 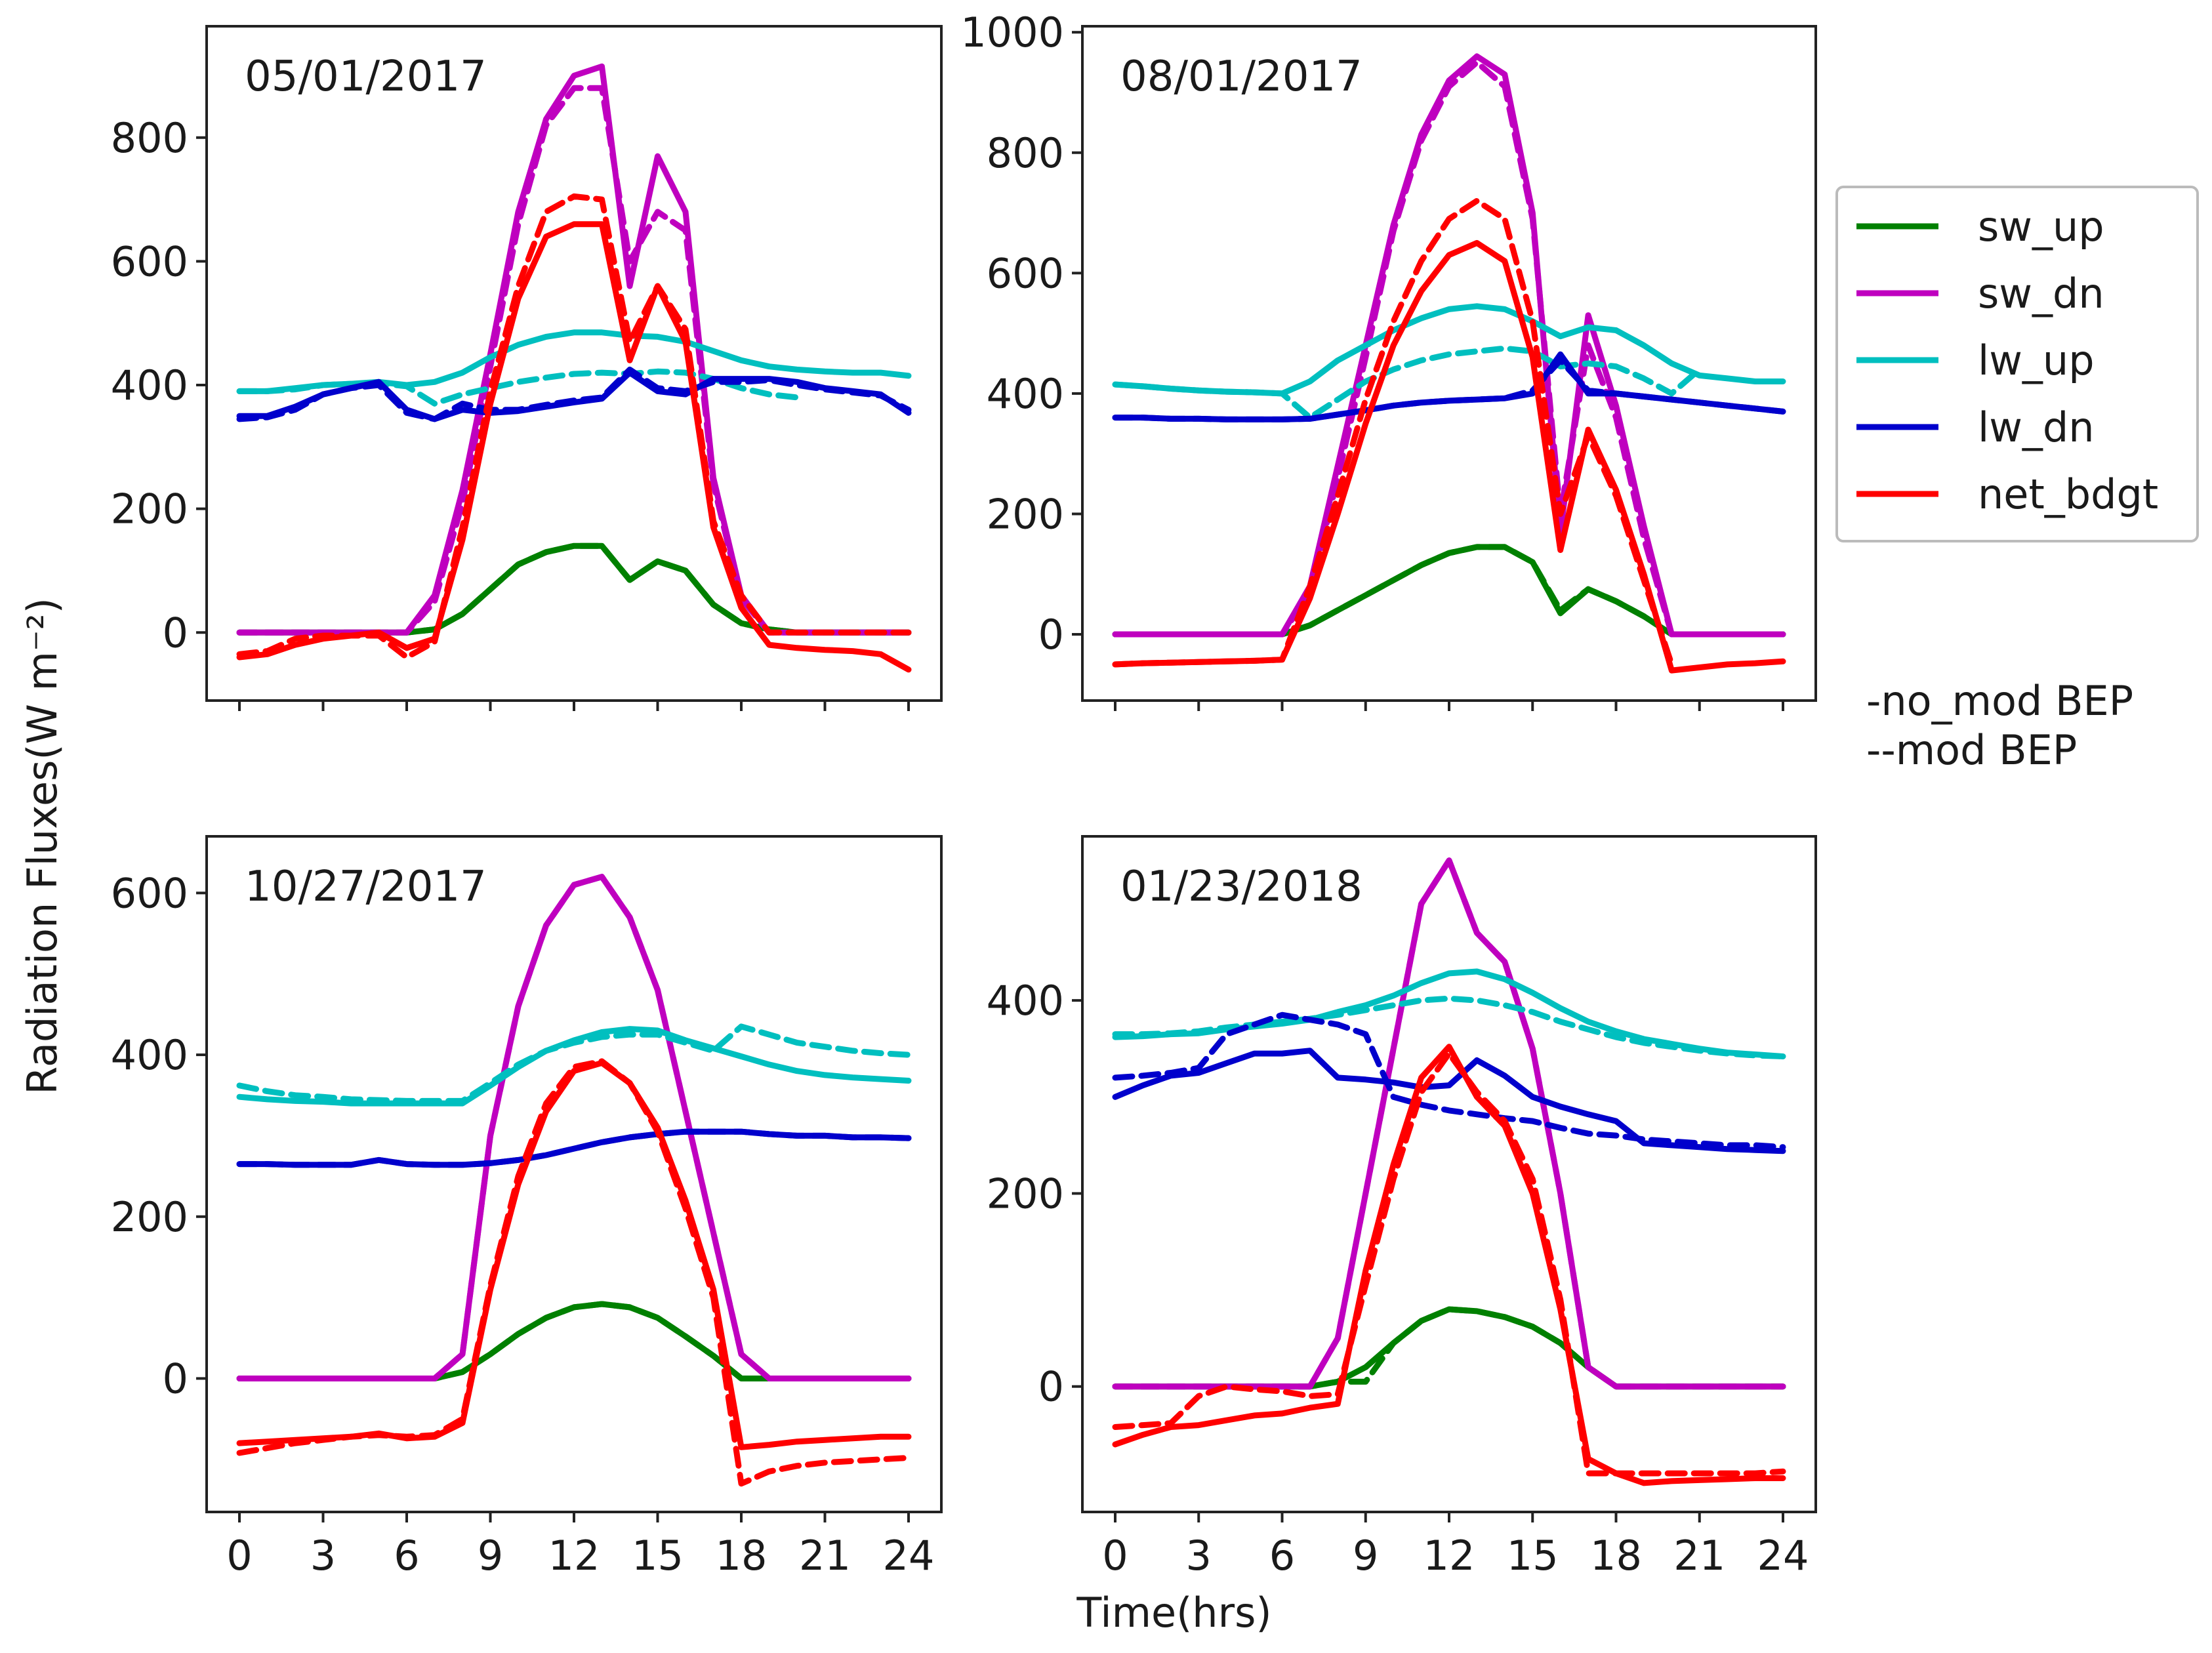 What do you see at coordinates (1241, 76) in the screenshot?
I see `subplot-date-label: 08/01/2017` at bounding box center [1241, 76].